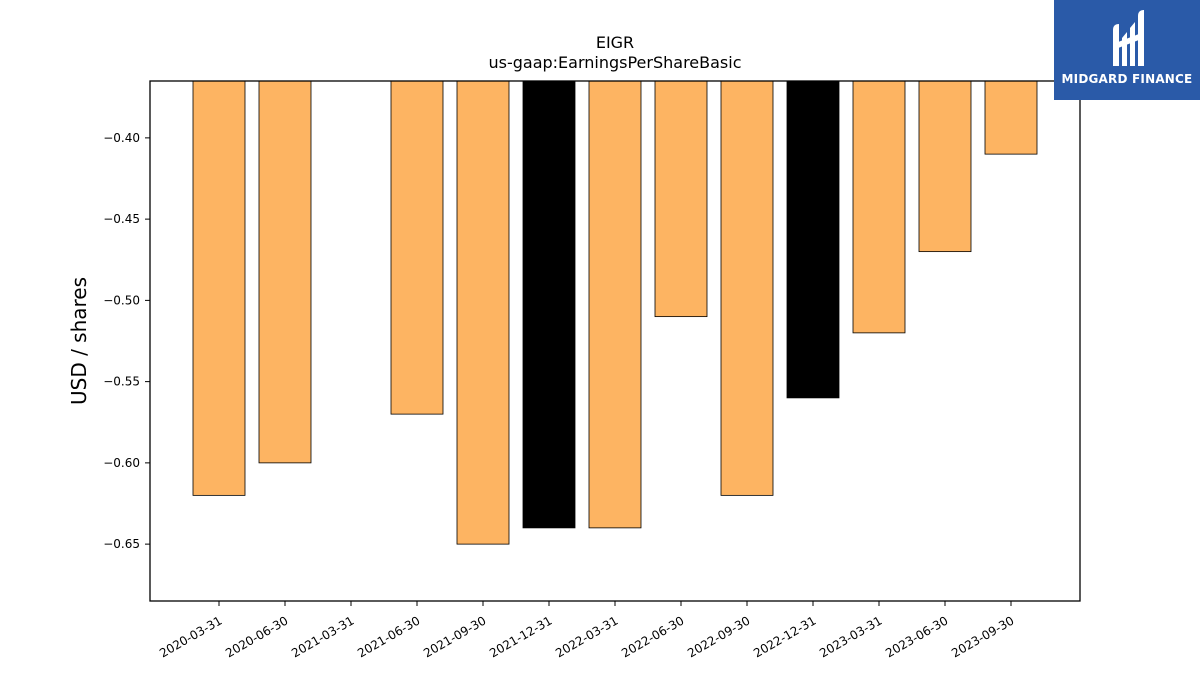  Describe the element at coordinates (850, 636) in the screenshot. I see `x-tick-label: 2023-03-31` at that location.